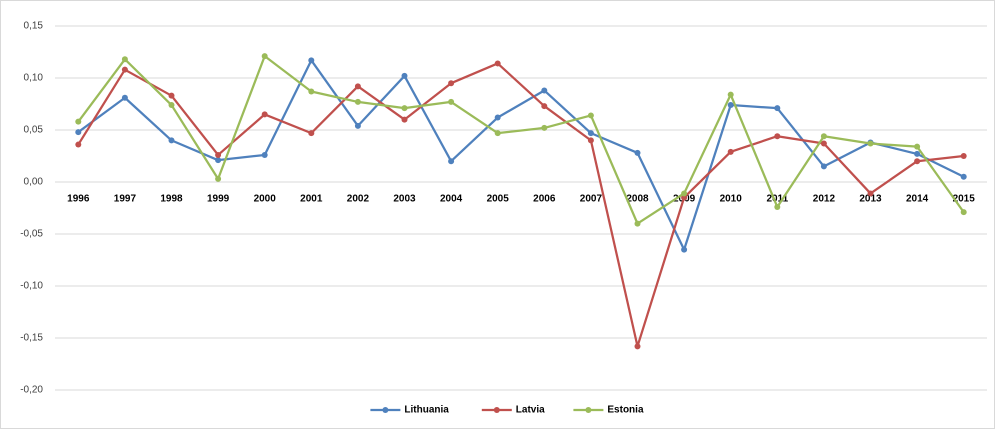  I want to click on x-tick-label: 2010, so click(731, 199).